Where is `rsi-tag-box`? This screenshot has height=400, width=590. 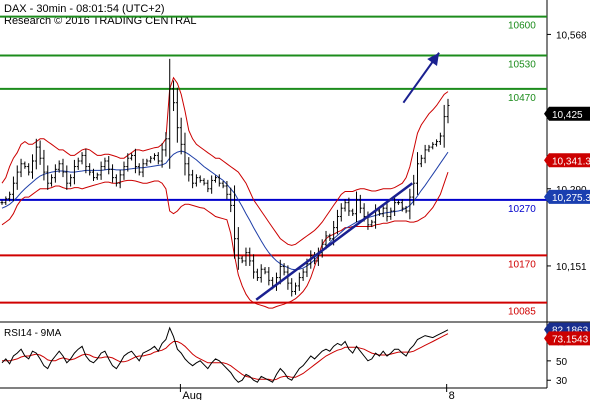
rsi-tag-box is located at coordinates (567, 338).